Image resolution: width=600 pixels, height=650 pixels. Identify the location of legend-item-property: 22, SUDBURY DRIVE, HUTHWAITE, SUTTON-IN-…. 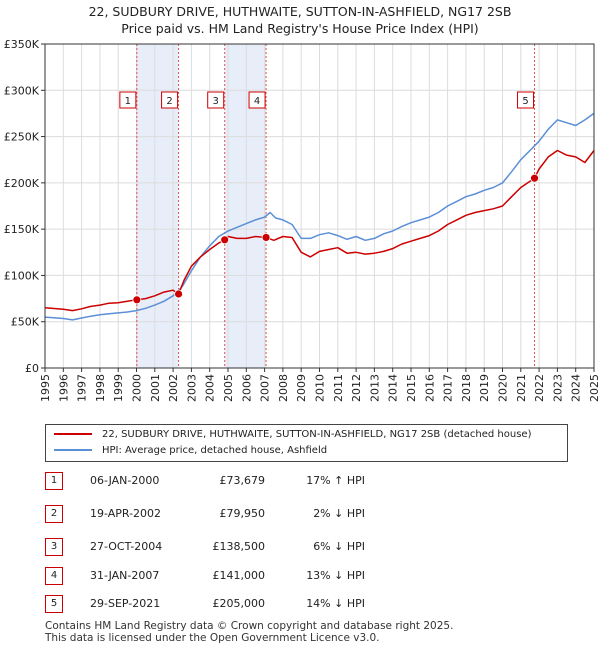
(292, 435).